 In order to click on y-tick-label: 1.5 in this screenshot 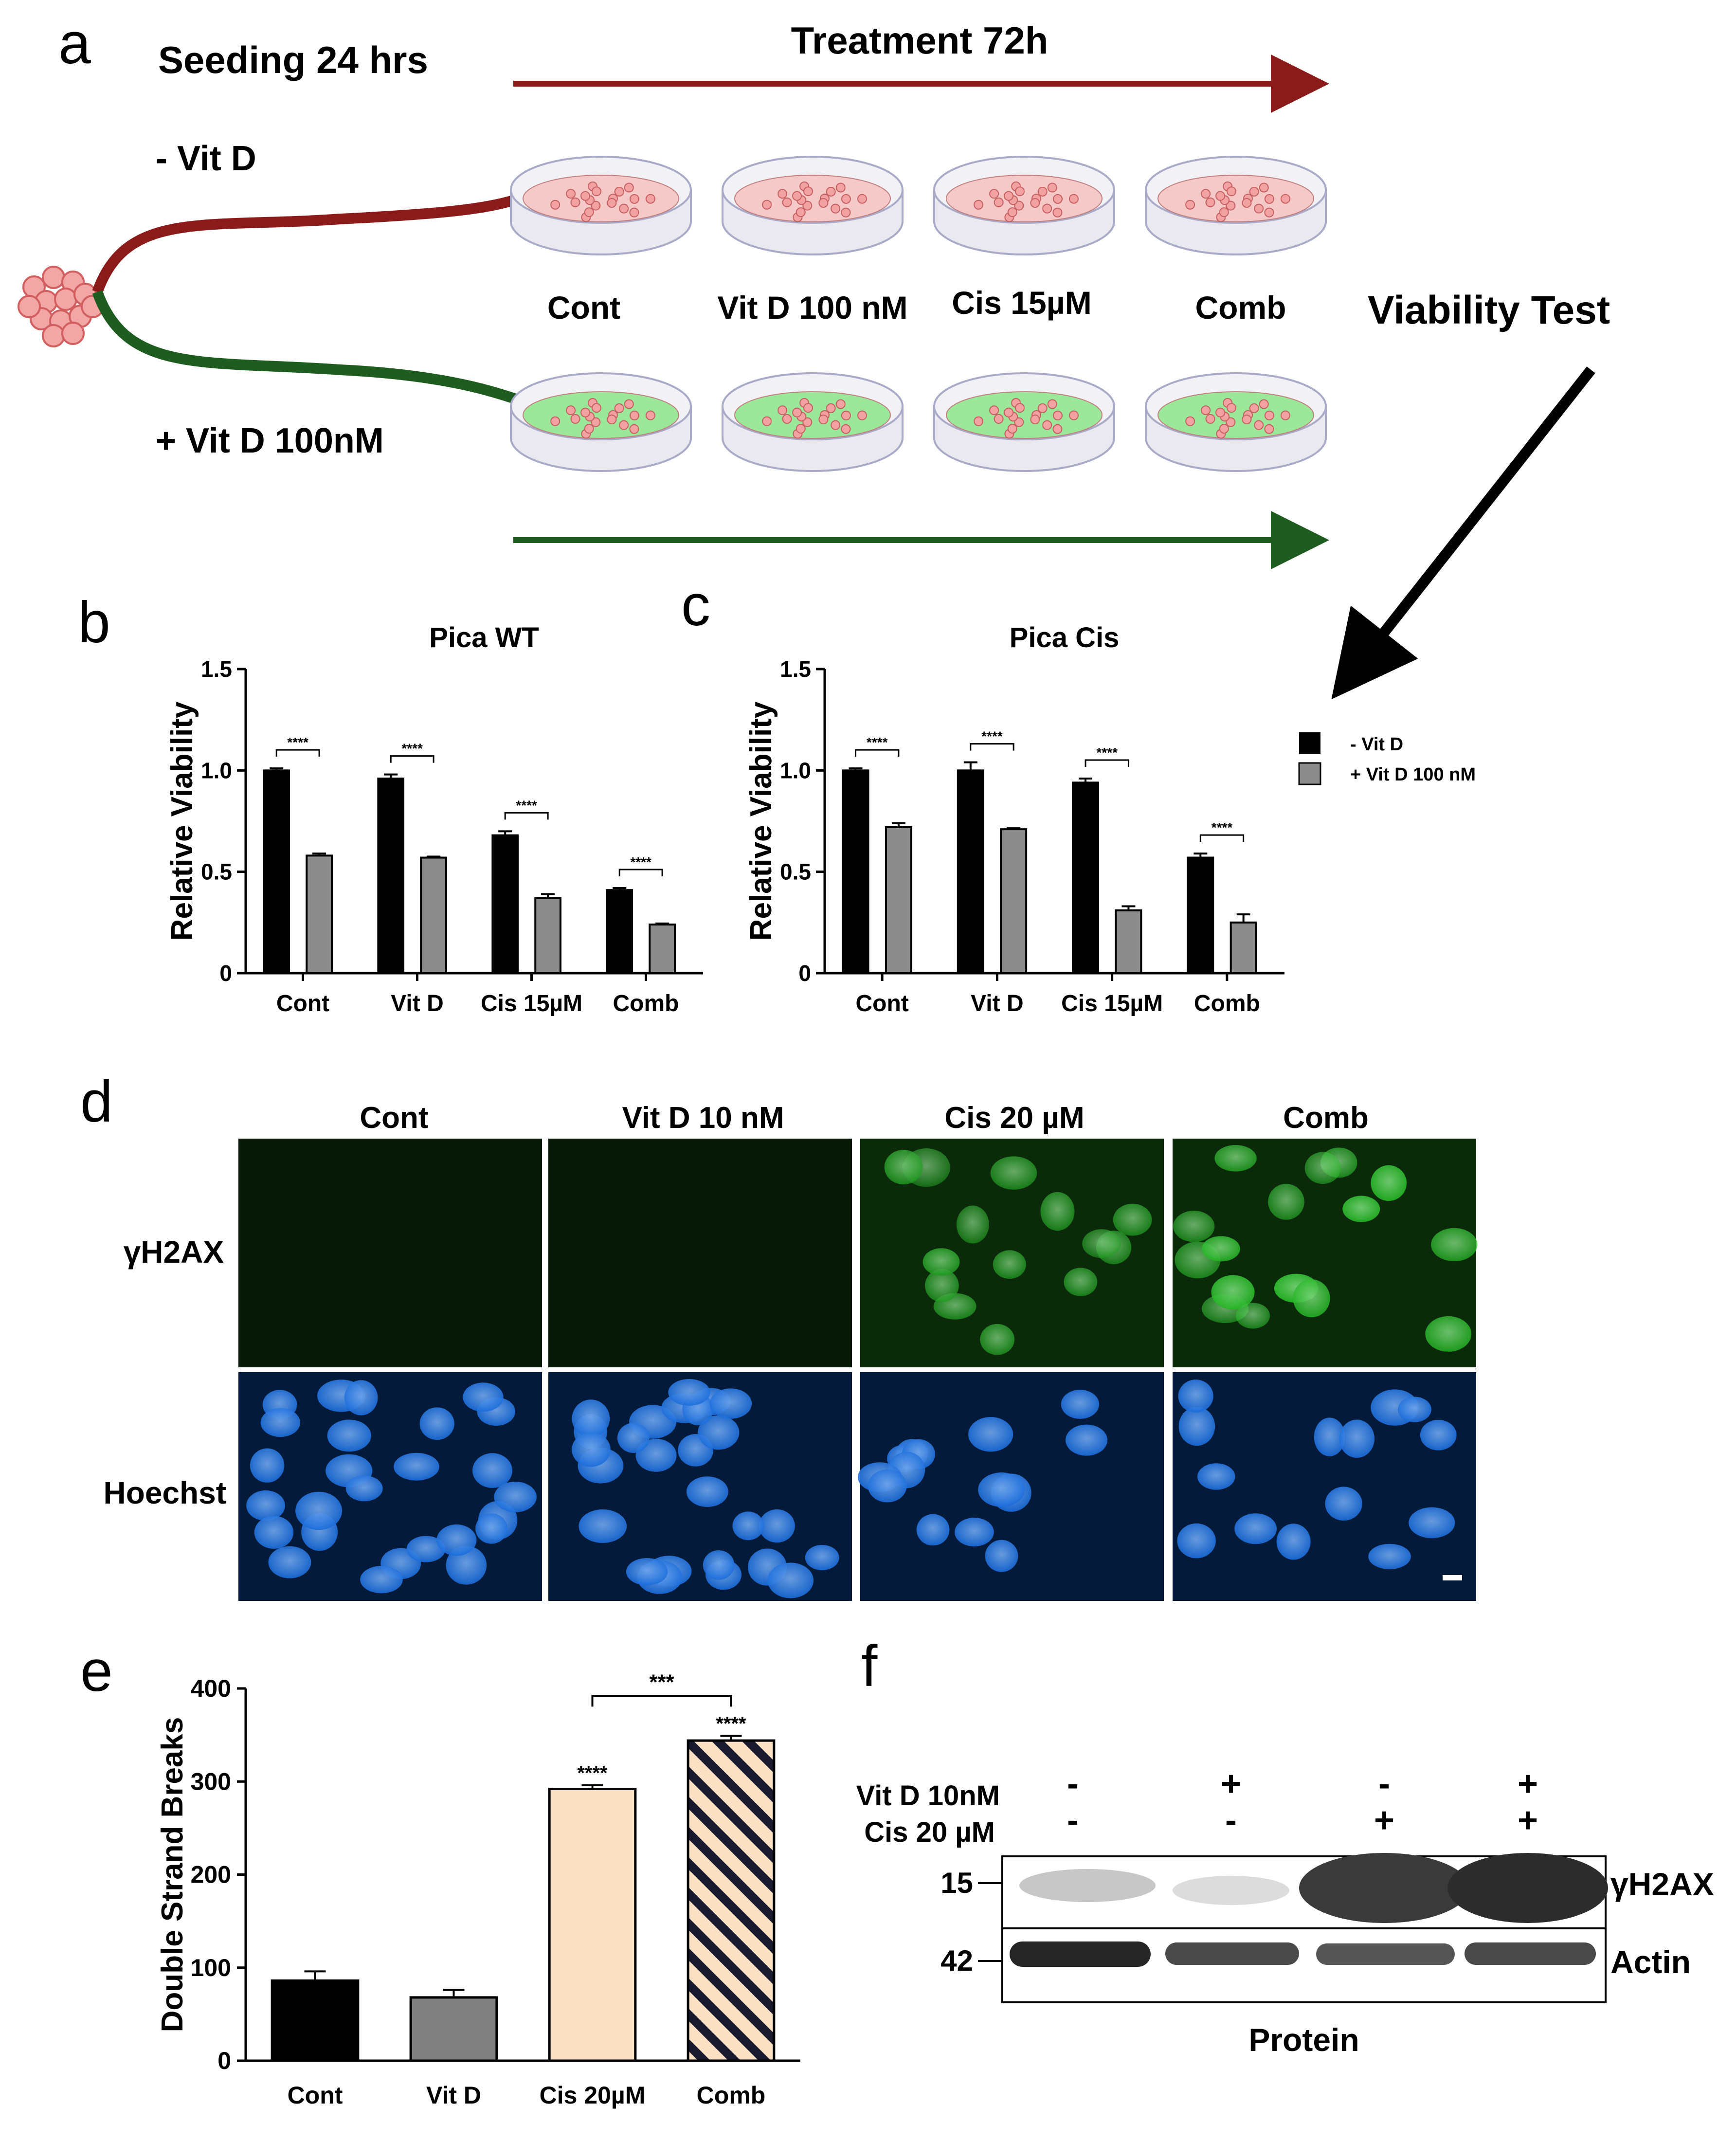, I will do `click(217, 669)`.